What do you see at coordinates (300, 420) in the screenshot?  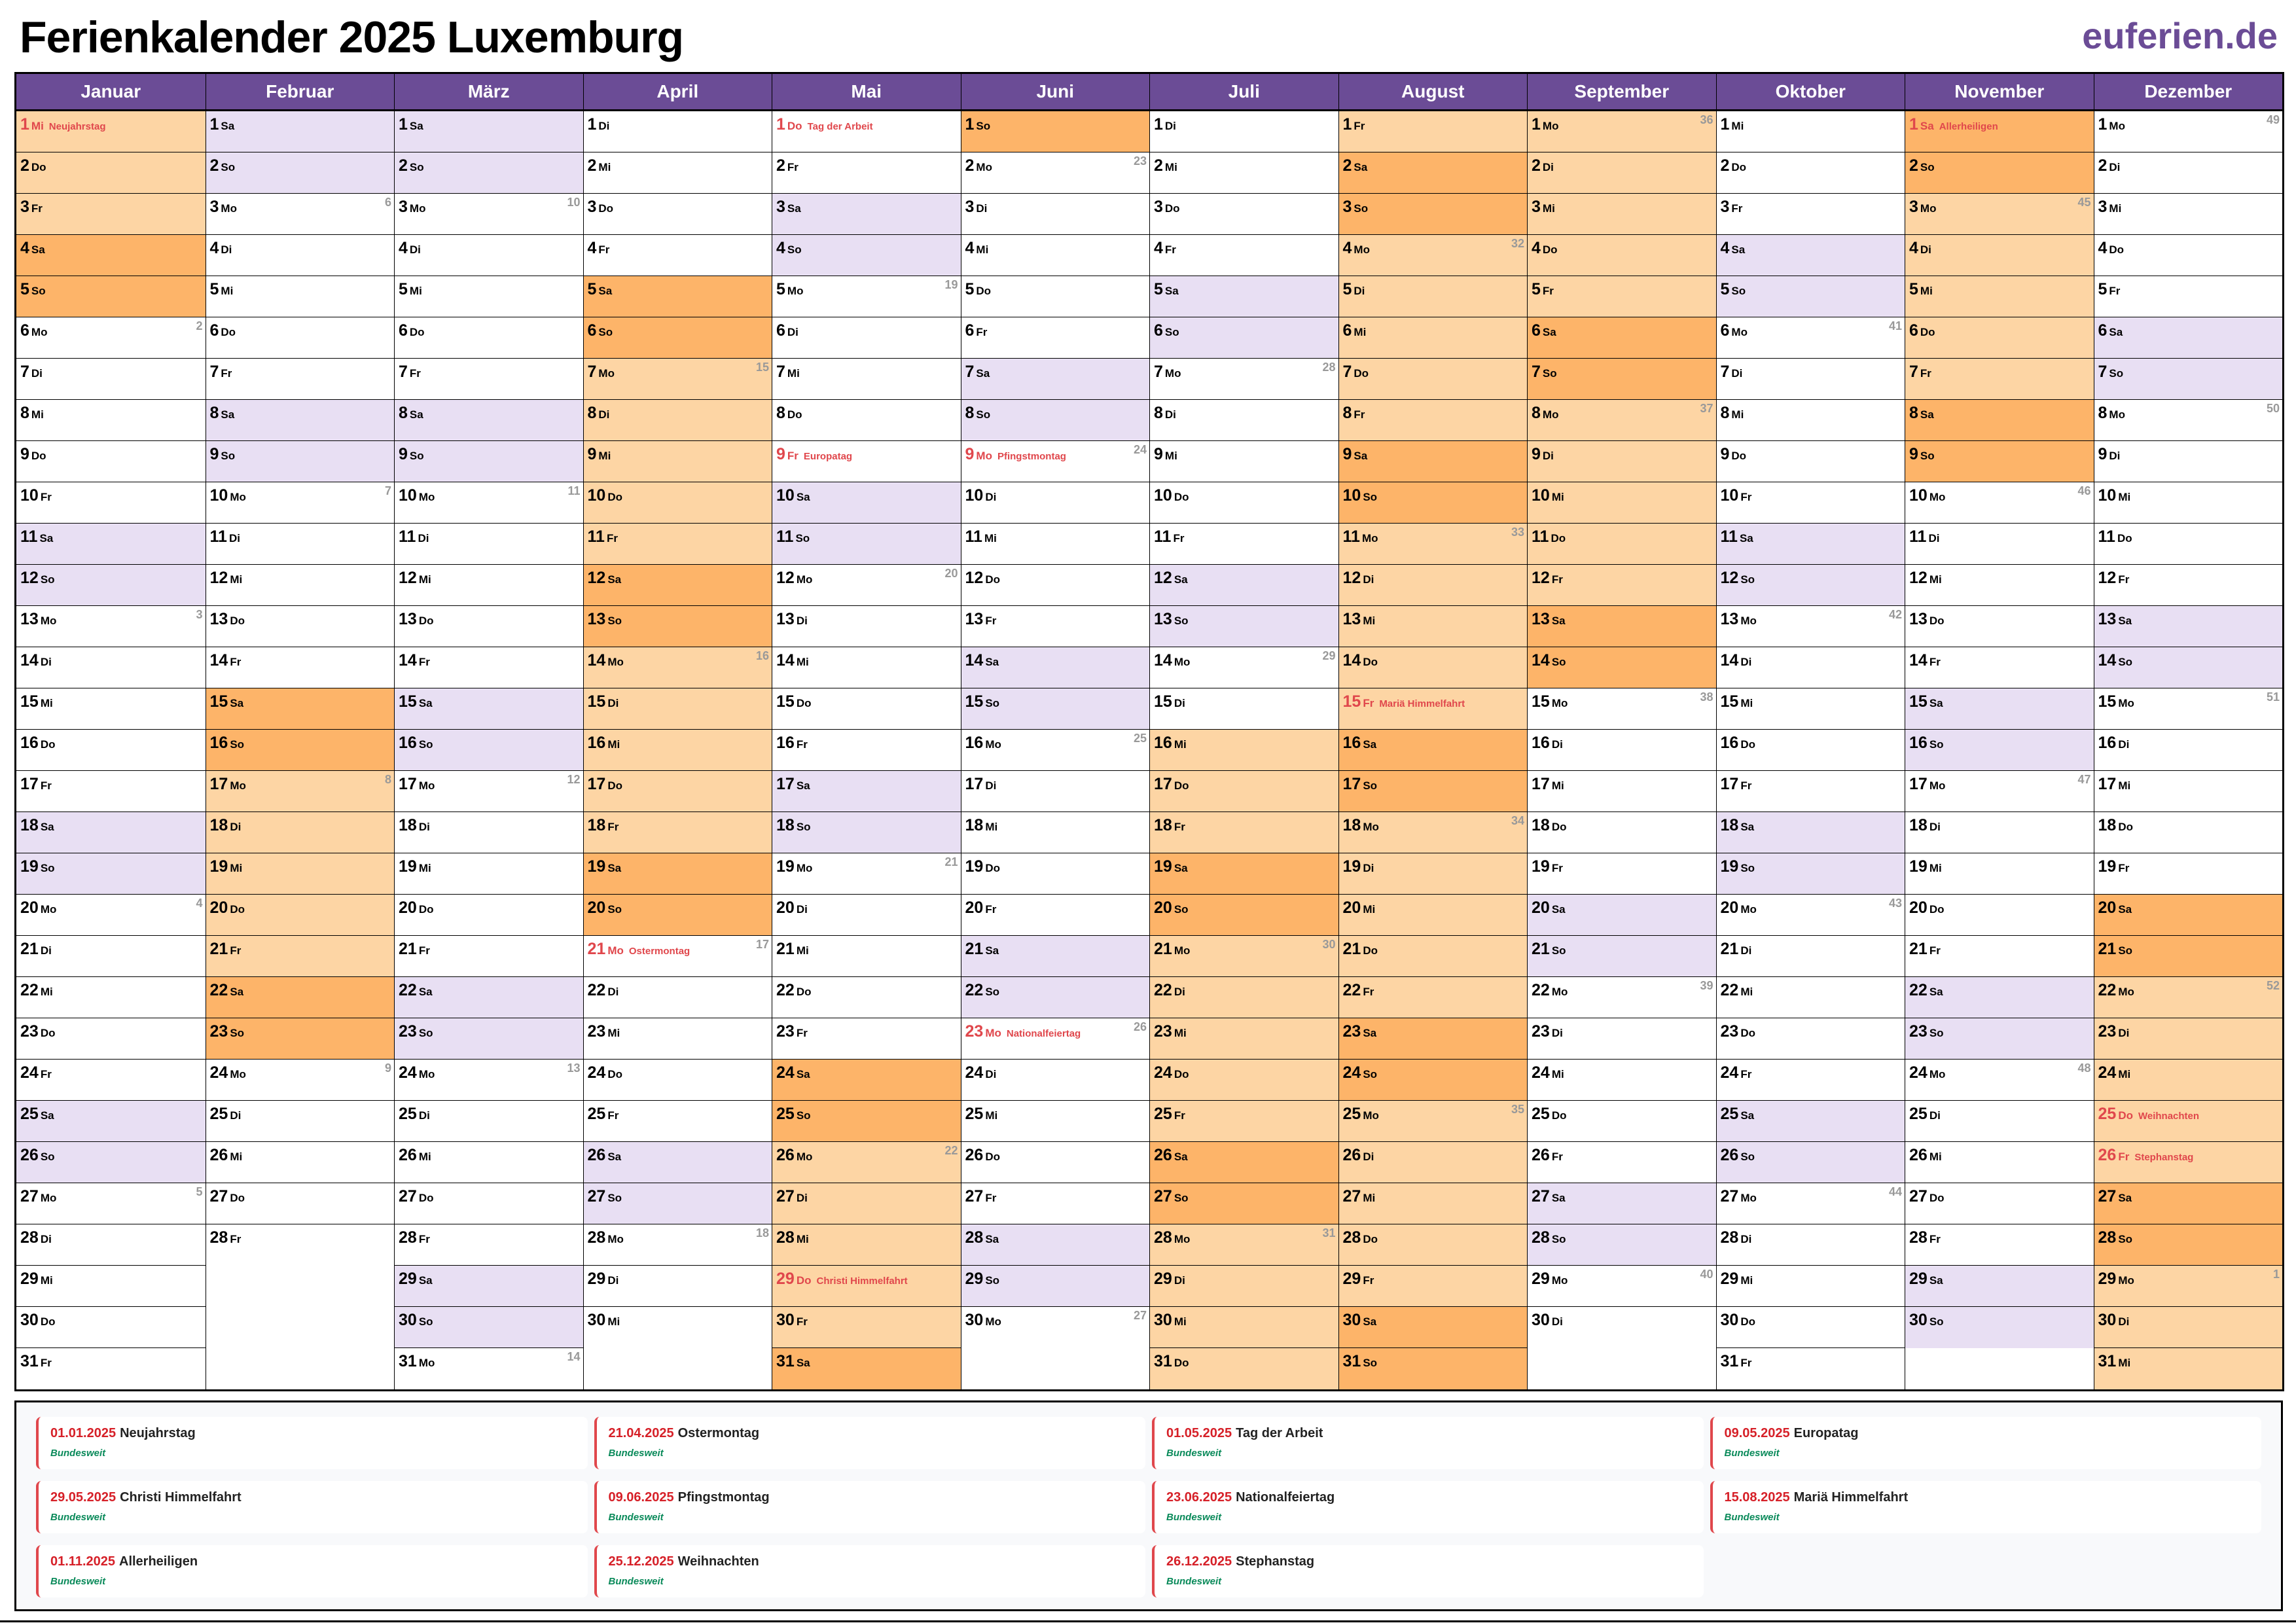 I see `day-cell: 8 Sa` at bounding box center [300, 420].